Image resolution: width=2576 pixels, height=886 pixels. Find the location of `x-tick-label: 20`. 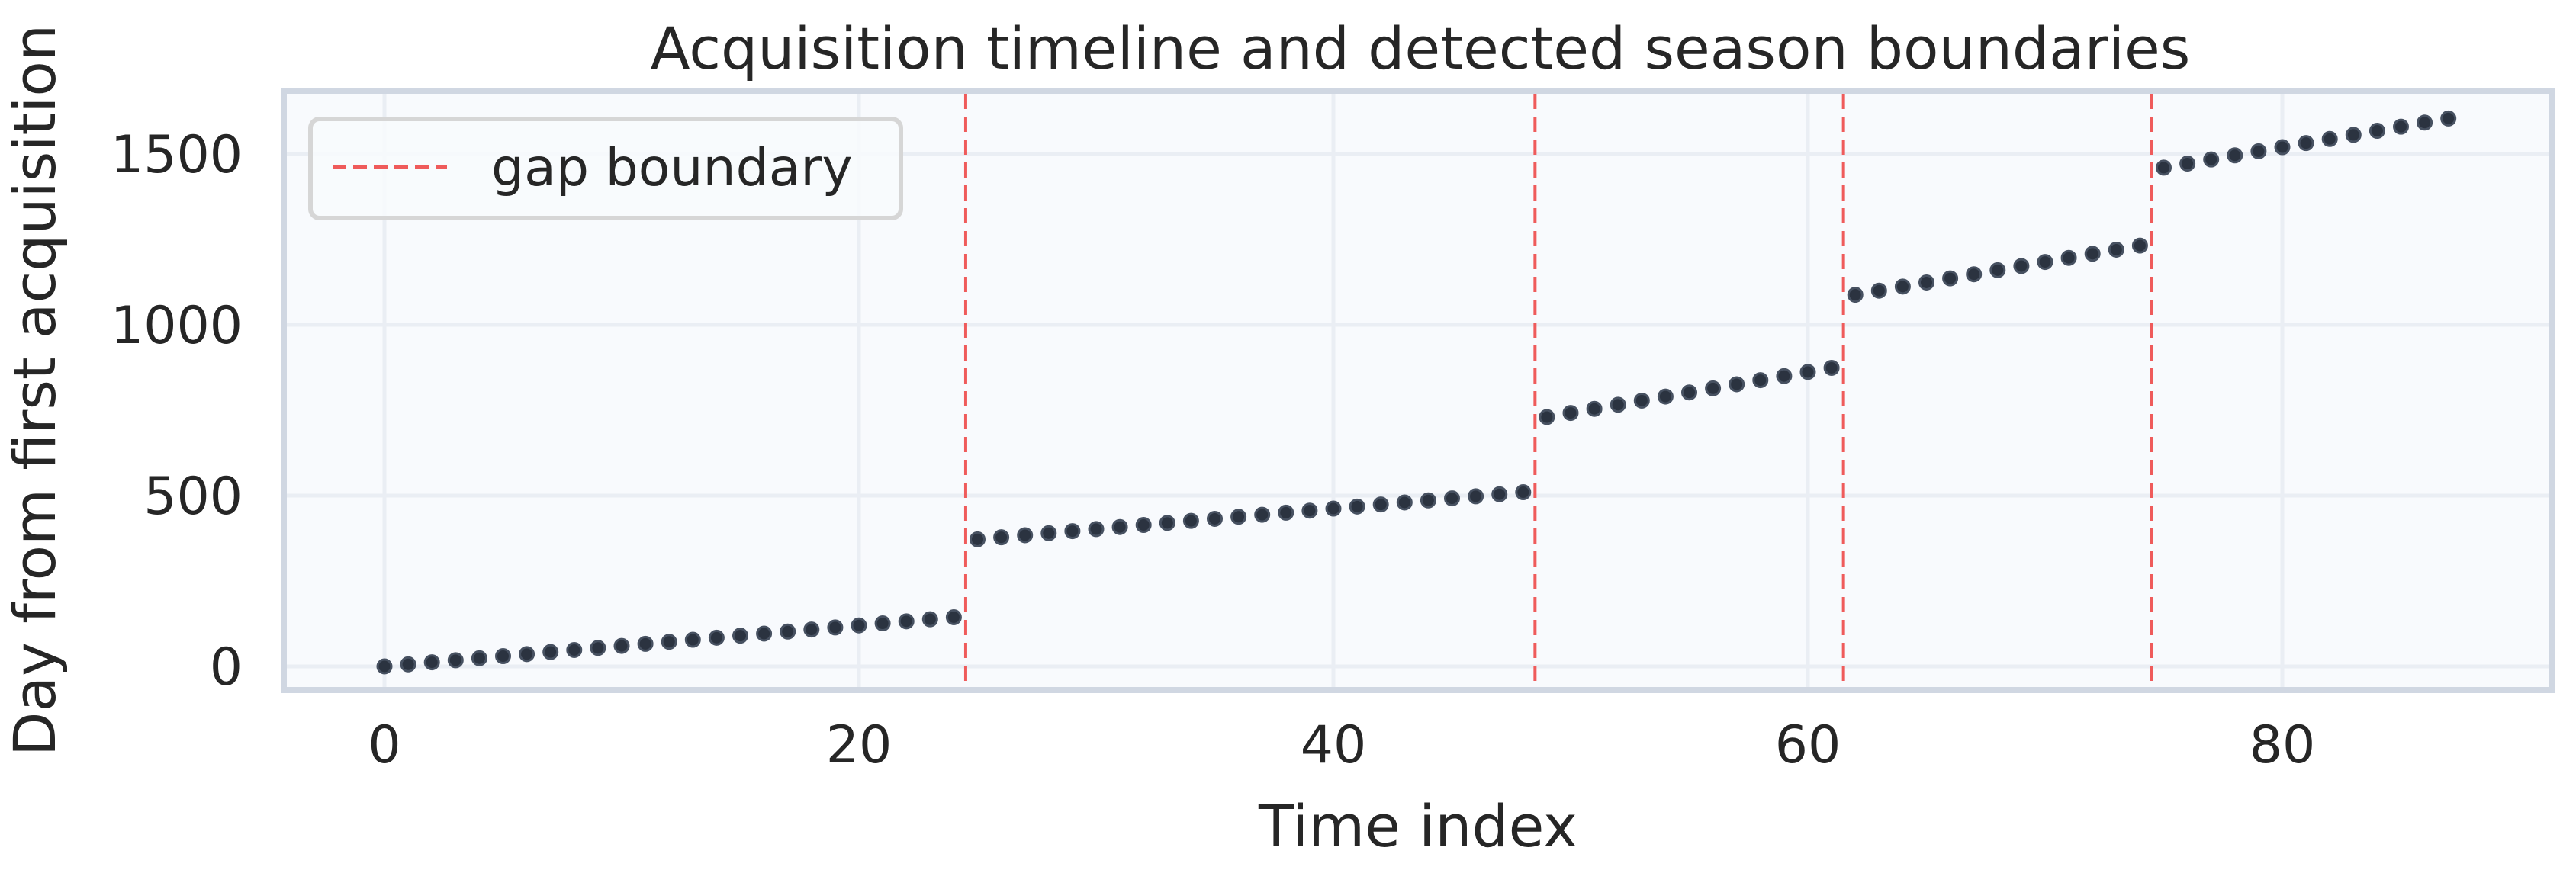

x-tick-label: 20 is located at coordinates (859, 745).